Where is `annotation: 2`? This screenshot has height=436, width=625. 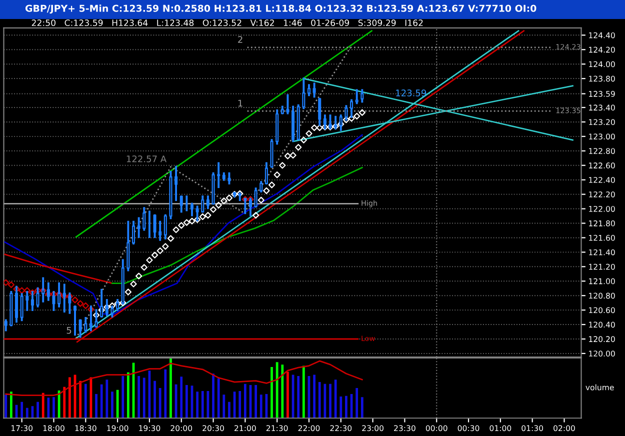 annotation: 2 is located at coordinates (240, 39).